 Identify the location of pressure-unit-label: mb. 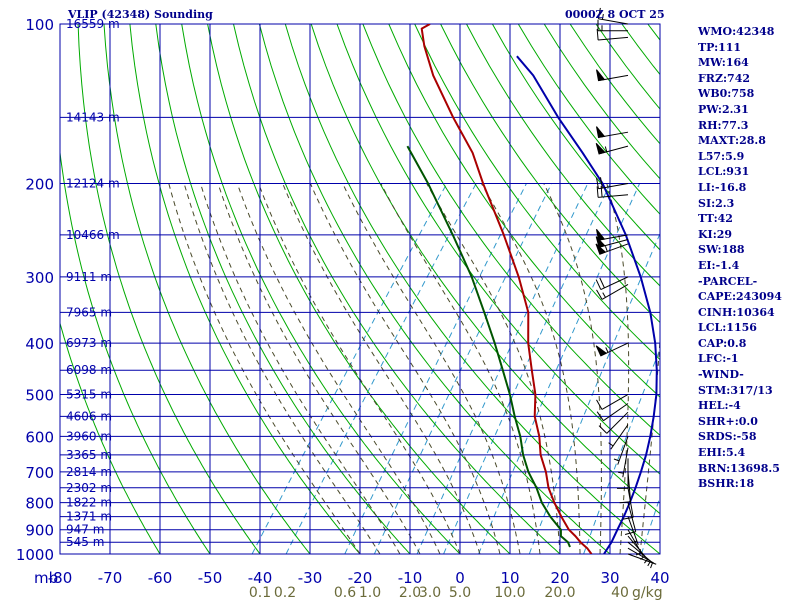
(46, 578).